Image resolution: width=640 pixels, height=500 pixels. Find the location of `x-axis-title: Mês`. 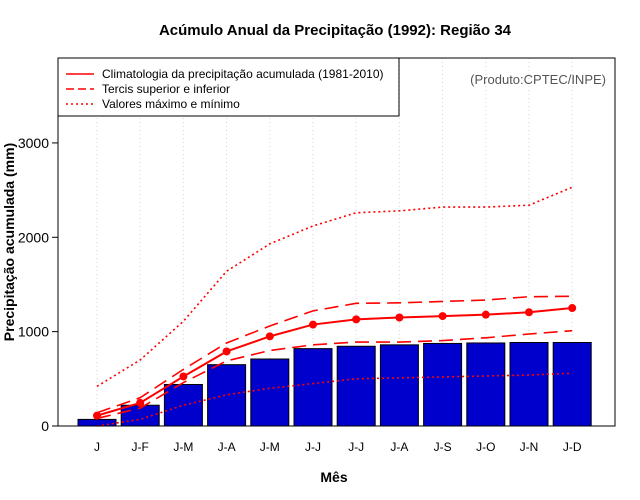

x-axis-title: Mês is located at coordinates (333, 477).